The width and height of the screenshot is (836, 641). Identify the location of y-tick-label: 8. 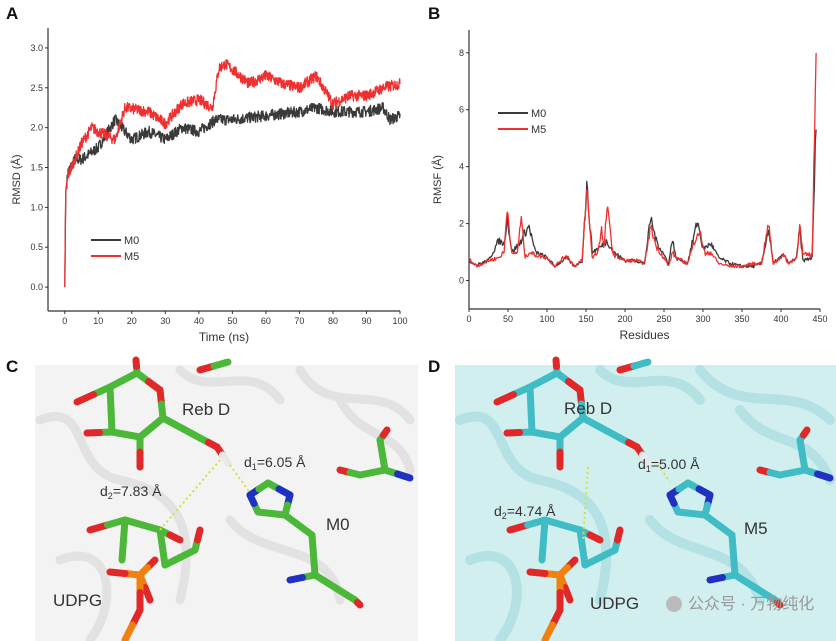
(461, 53).